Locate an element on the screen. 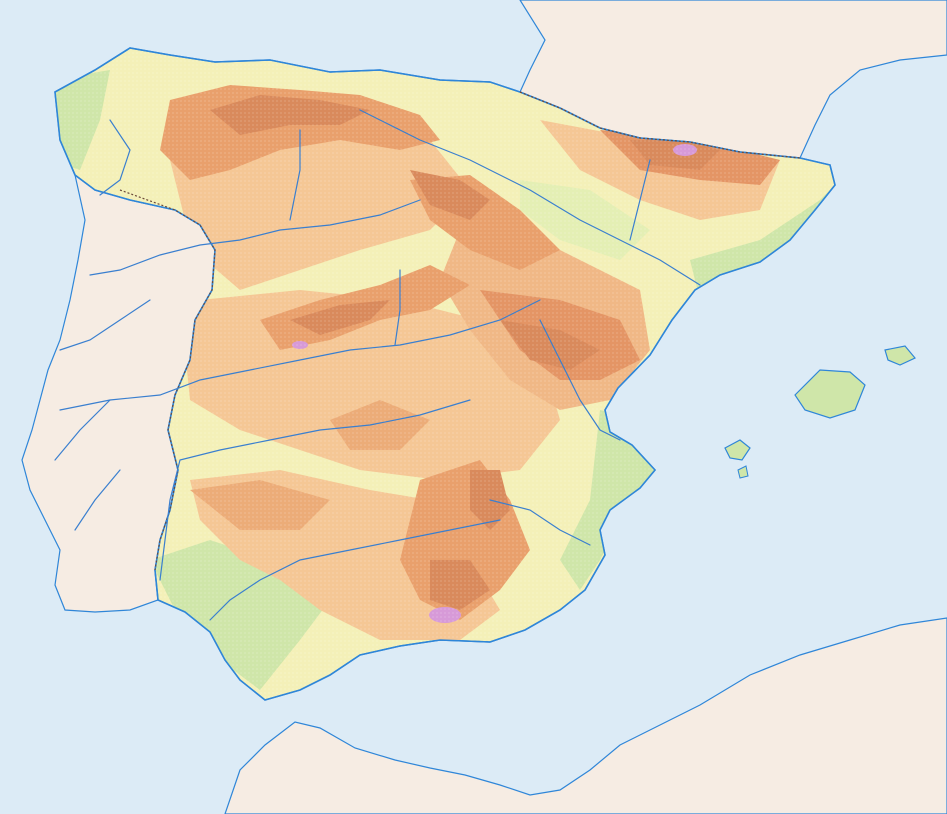 The height and width of the screenshot is (814, 947). island-formentera is located at coordinates (743, 472).